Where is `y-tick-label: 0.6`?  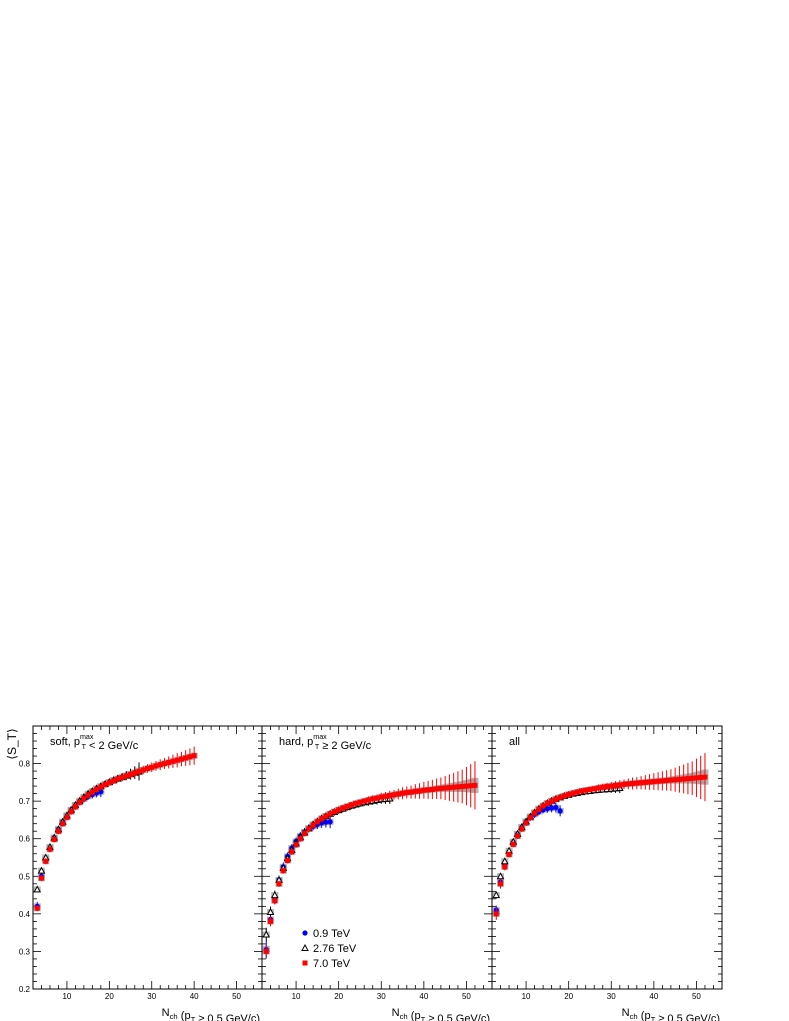 y-tick-label: 0.6 is located at coordinates (25, 839).